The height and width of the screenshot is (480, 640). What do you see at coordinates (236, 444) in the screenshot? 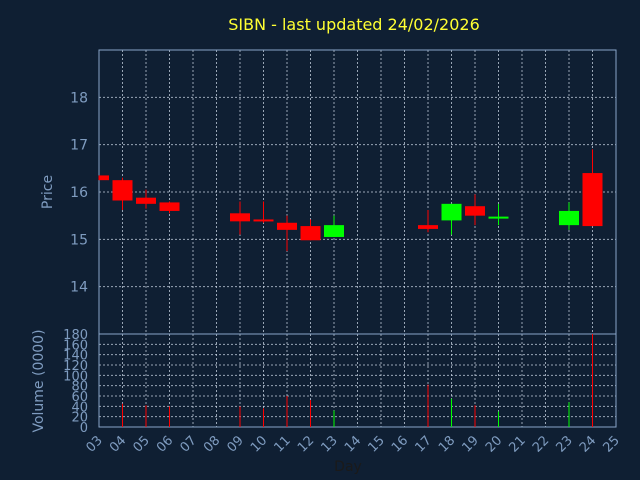
I see `day-tick-label: 09` at bounding box center [236, 444].